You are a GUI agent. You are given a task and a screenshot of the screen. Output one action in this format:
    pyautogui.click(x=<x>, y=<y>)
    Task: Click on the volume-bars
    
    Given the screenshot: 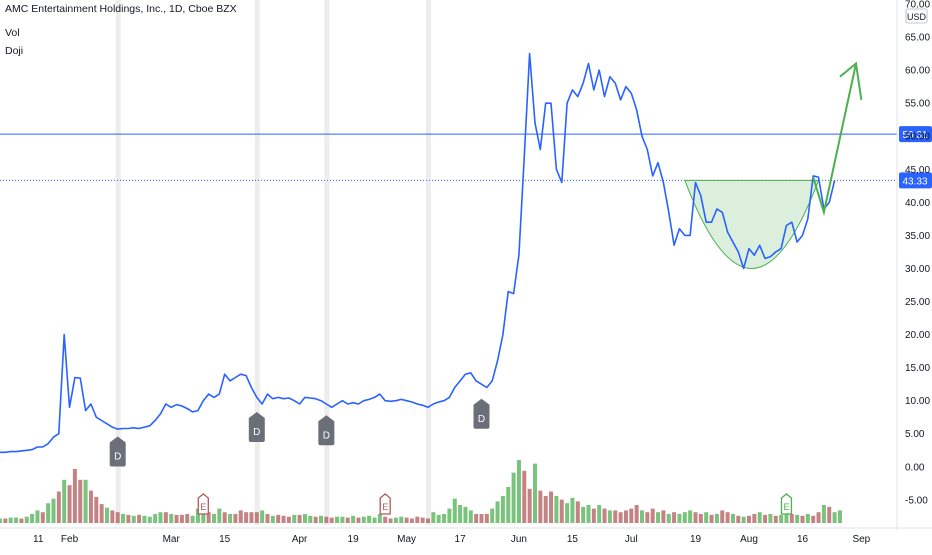 What is the action you would take?
    pyautogui.click(x=421, y=491)
    